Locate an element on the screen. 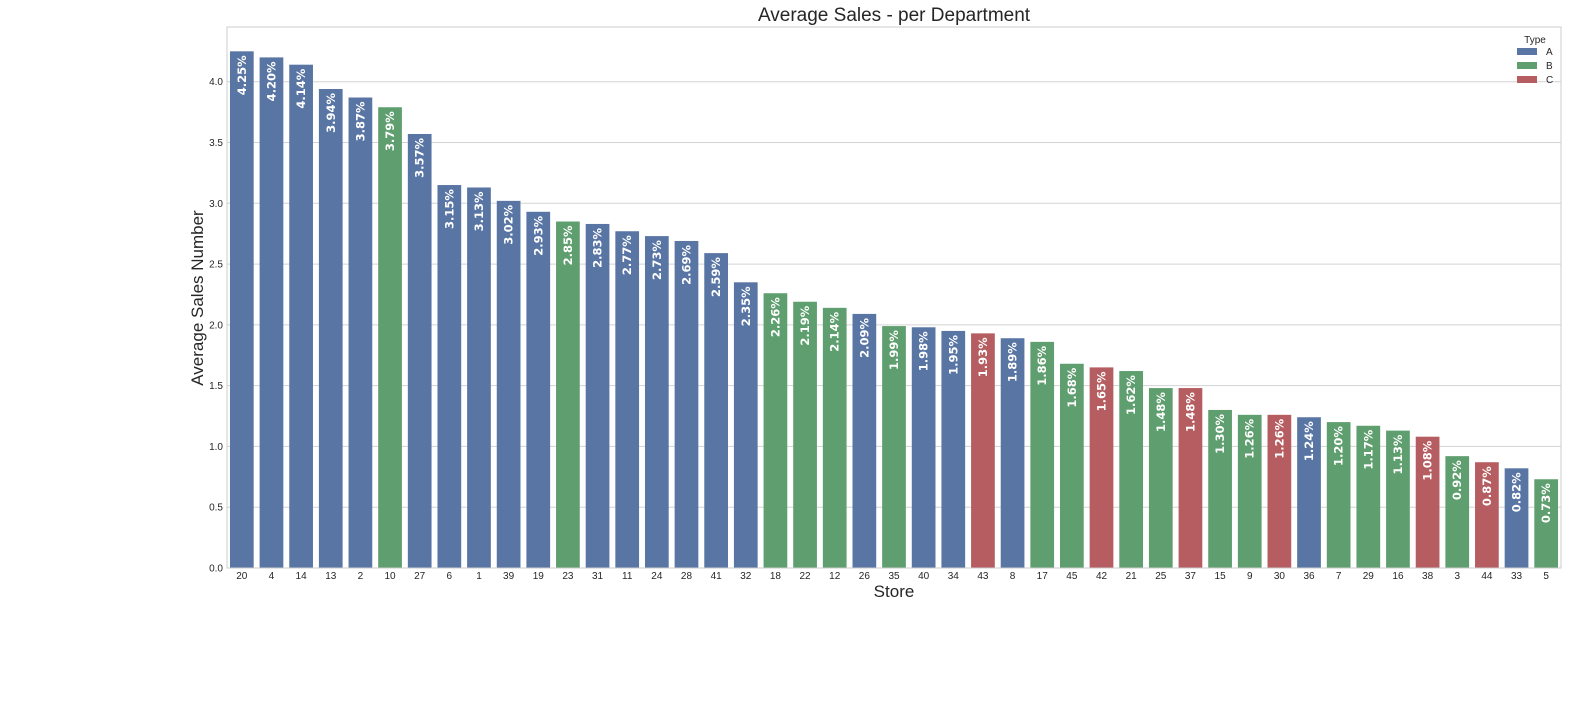 Image resolution: width=1574 pixels, height=704 pixels. bar-value-label: 1.99% is located at coordinates (894, 350).